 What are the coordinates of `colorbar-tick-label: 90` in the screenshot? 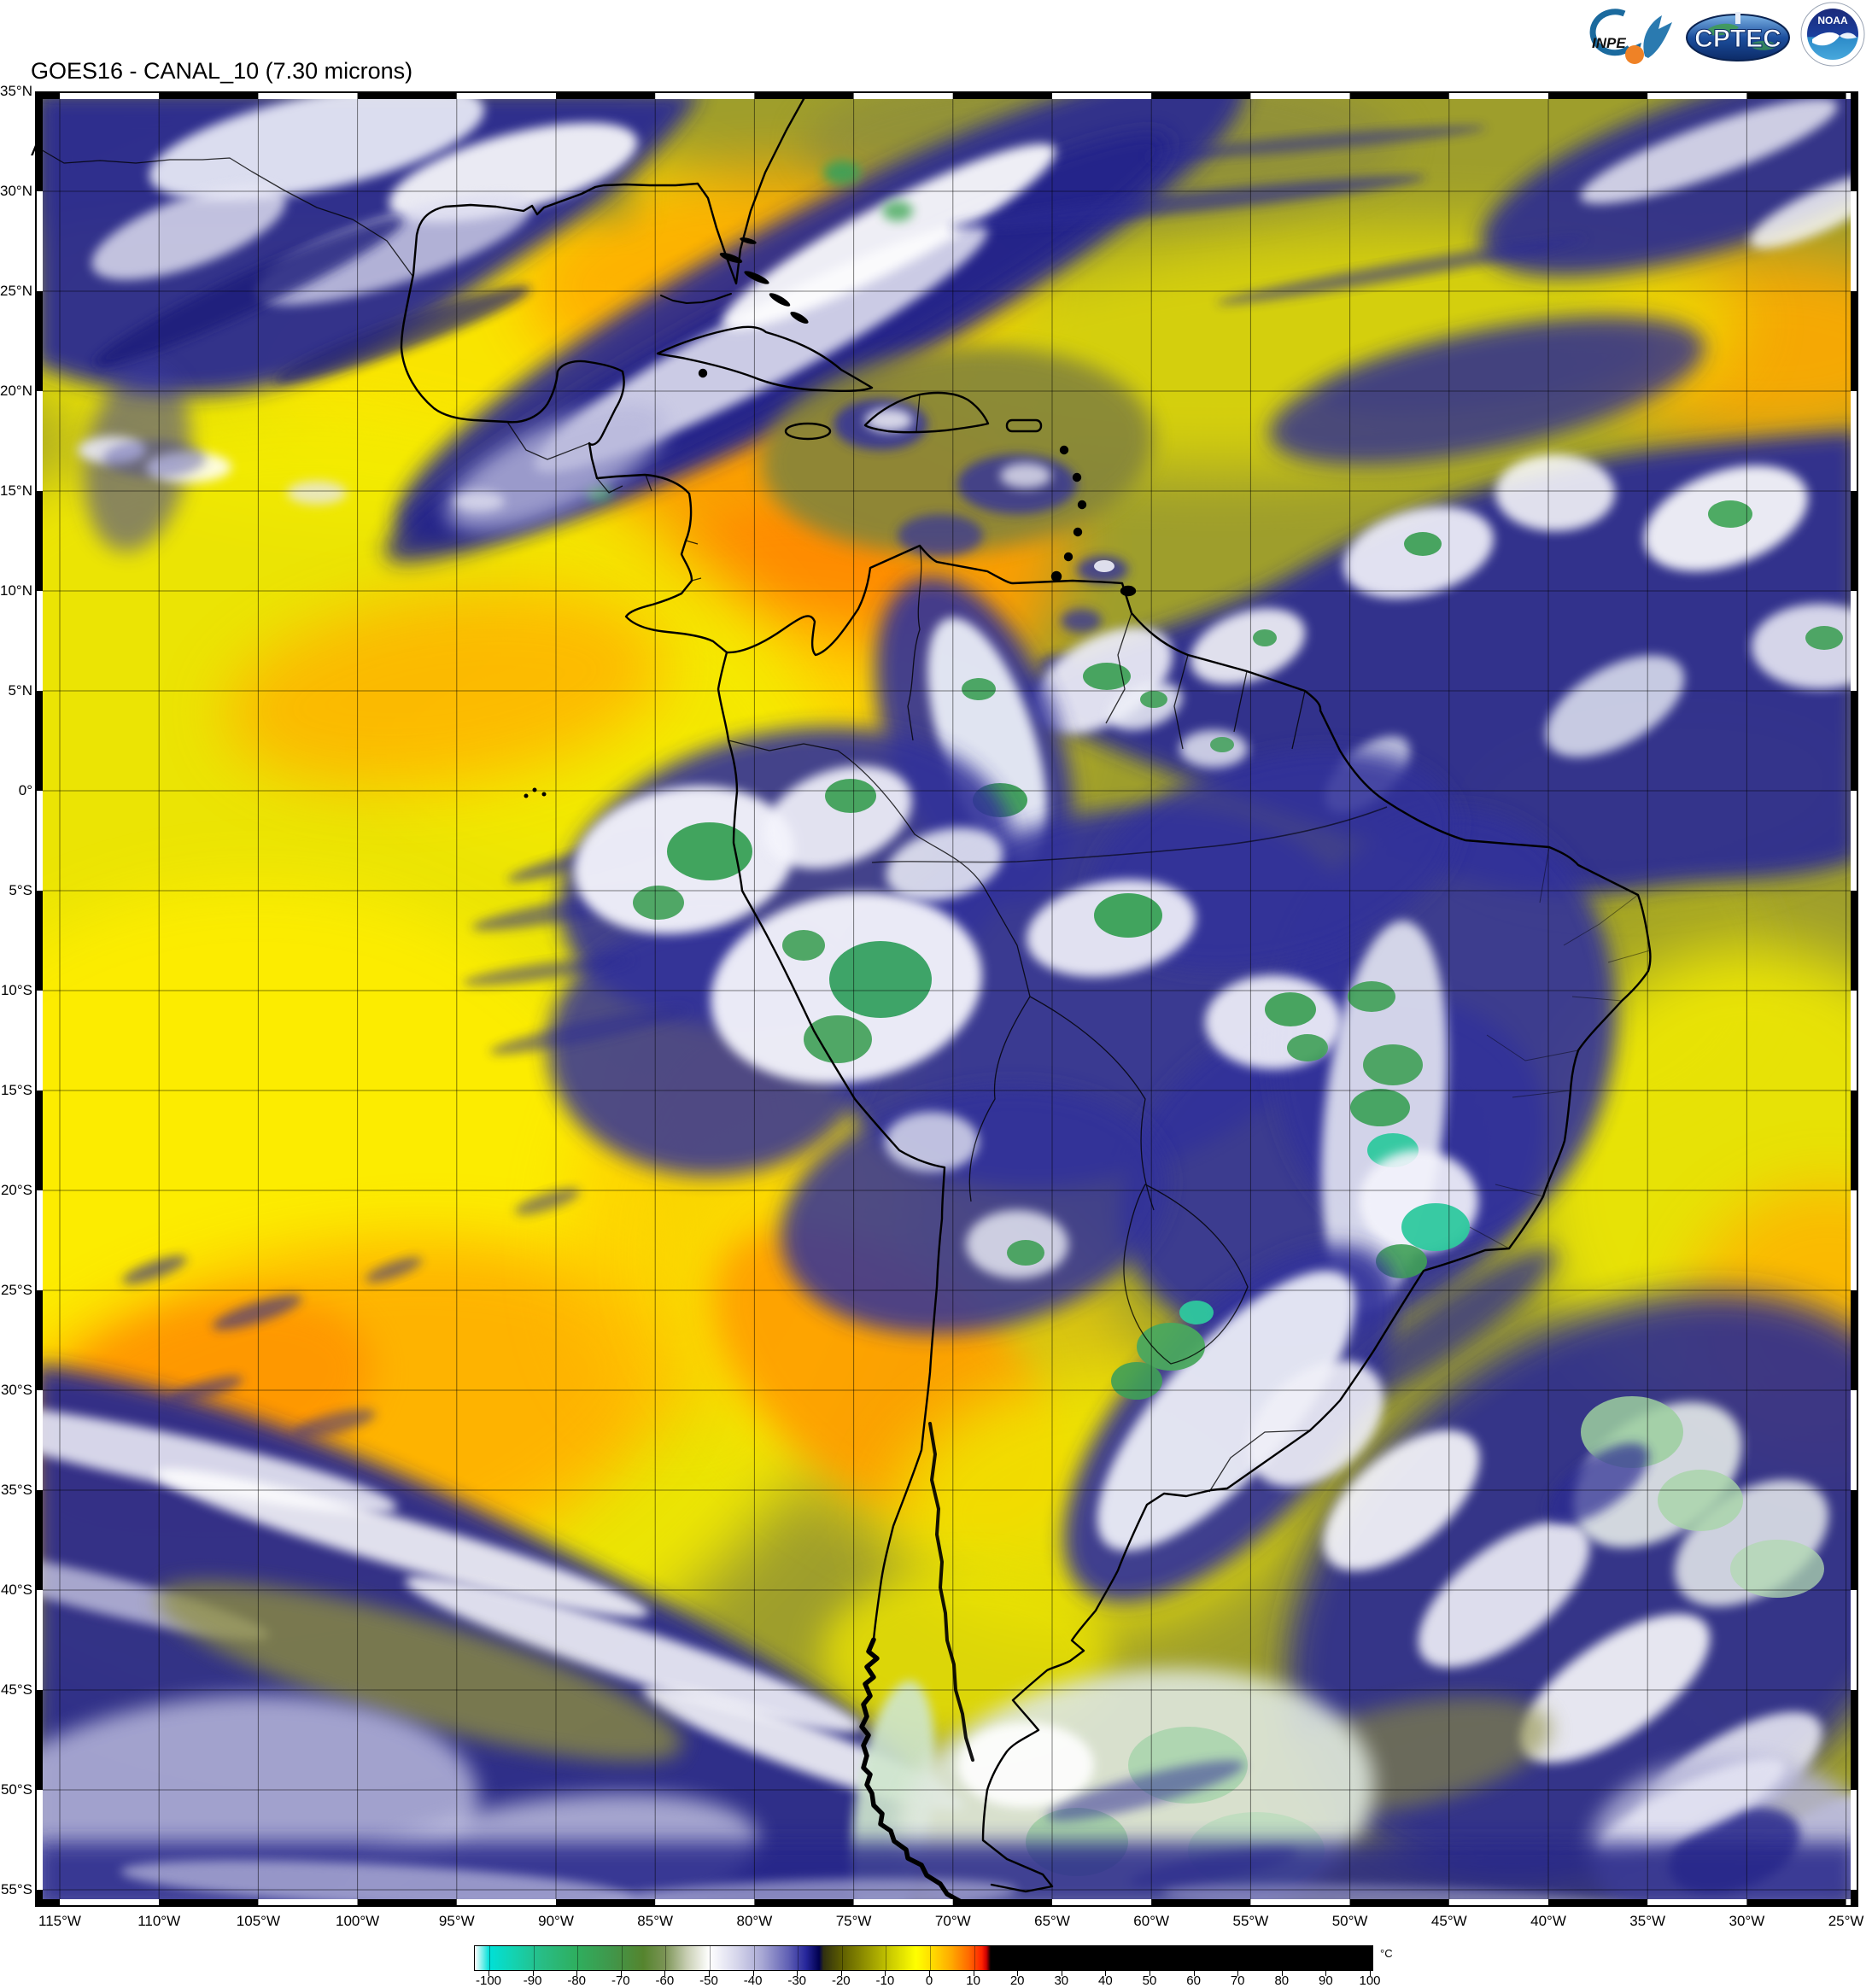 It's located at (1326, 1980).